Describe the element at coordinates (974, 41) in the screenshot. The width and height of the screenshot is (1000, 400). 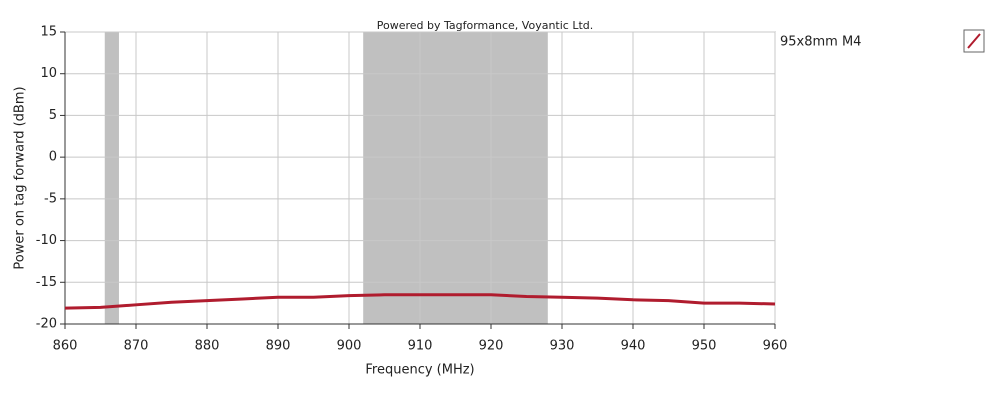
I see `legend-icon` at that location.